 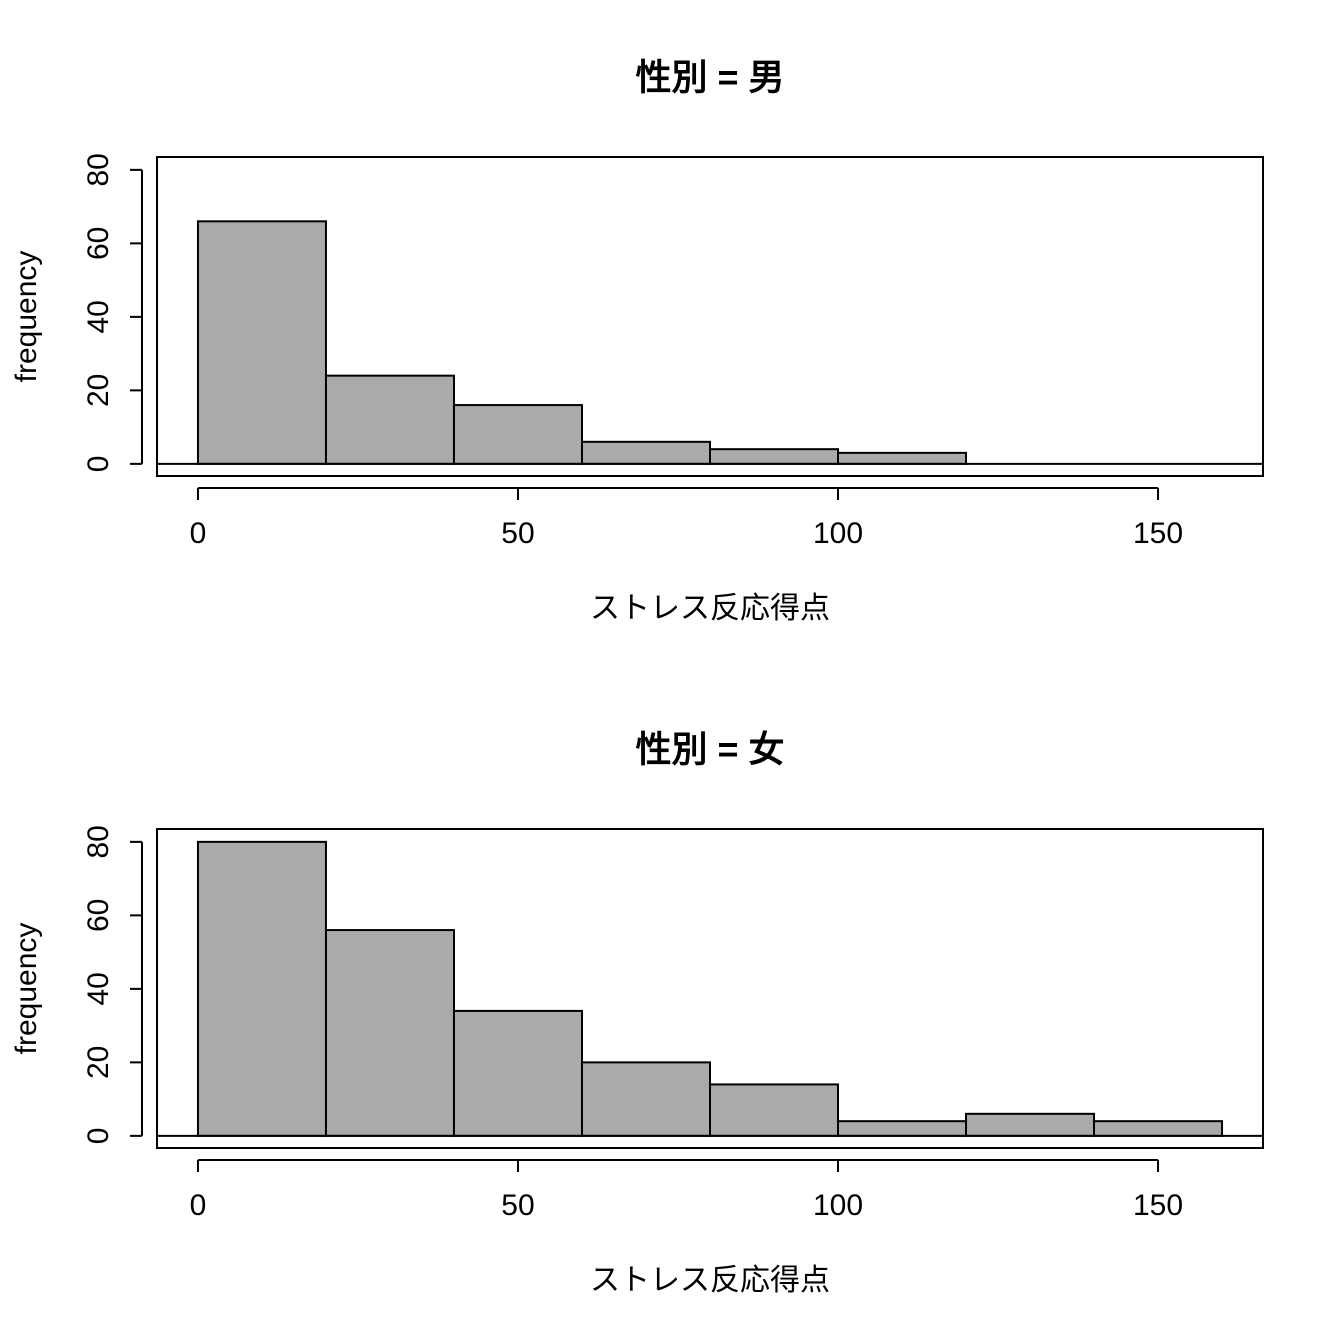 I want to click on chart-title: 性別 = 男, so click(x=709, y=77).